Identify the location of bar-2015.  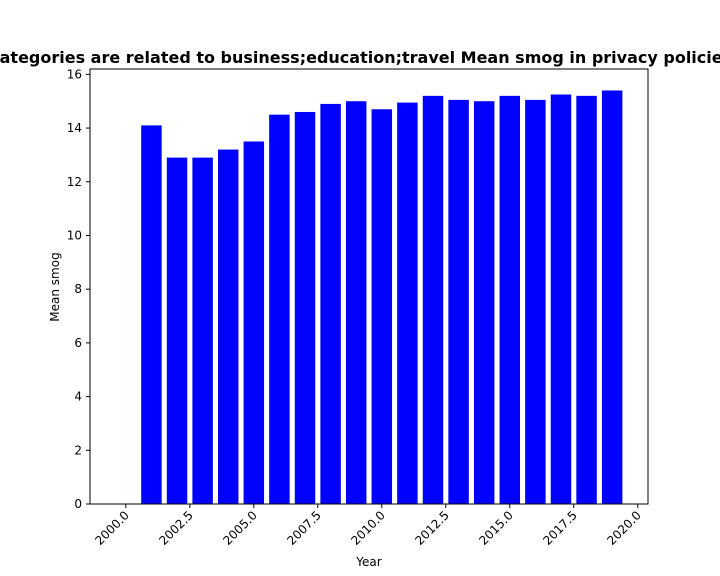
(510, 299).